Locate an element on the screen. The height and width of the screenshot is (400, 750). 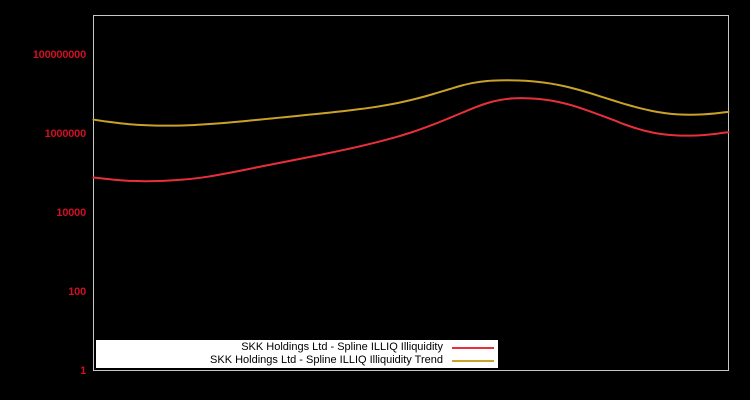
y-axis-tick-label: 1 is located at coordinates (83, 370).